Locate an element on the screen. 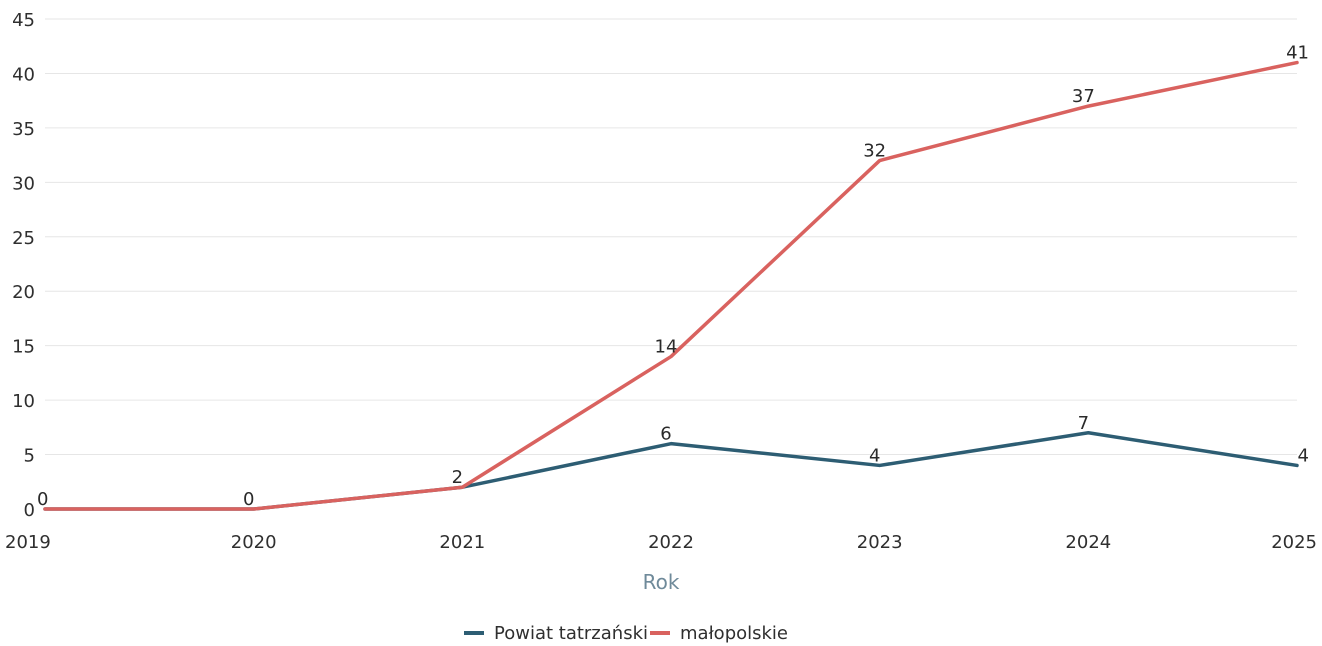 The width and height of the screenshot is (1322, 646). x-axis-title: Rok is located at coordinates (661, 582).